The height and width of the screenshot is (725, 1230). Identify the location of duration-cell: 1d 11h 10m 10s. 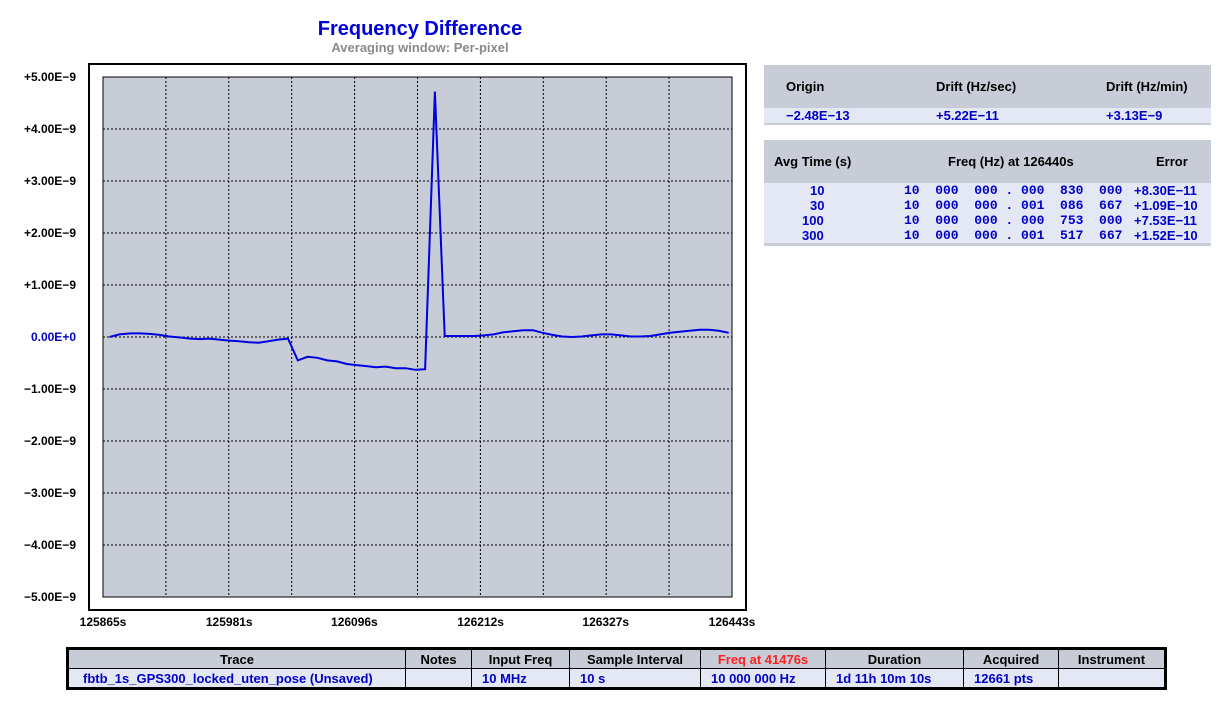
(894, 678).